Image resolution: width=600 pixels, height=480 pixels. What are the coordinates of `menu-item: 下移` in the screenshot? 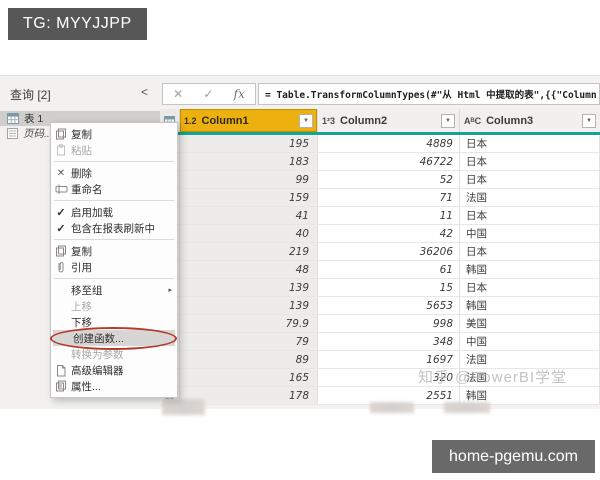 It's located at (114, 322).